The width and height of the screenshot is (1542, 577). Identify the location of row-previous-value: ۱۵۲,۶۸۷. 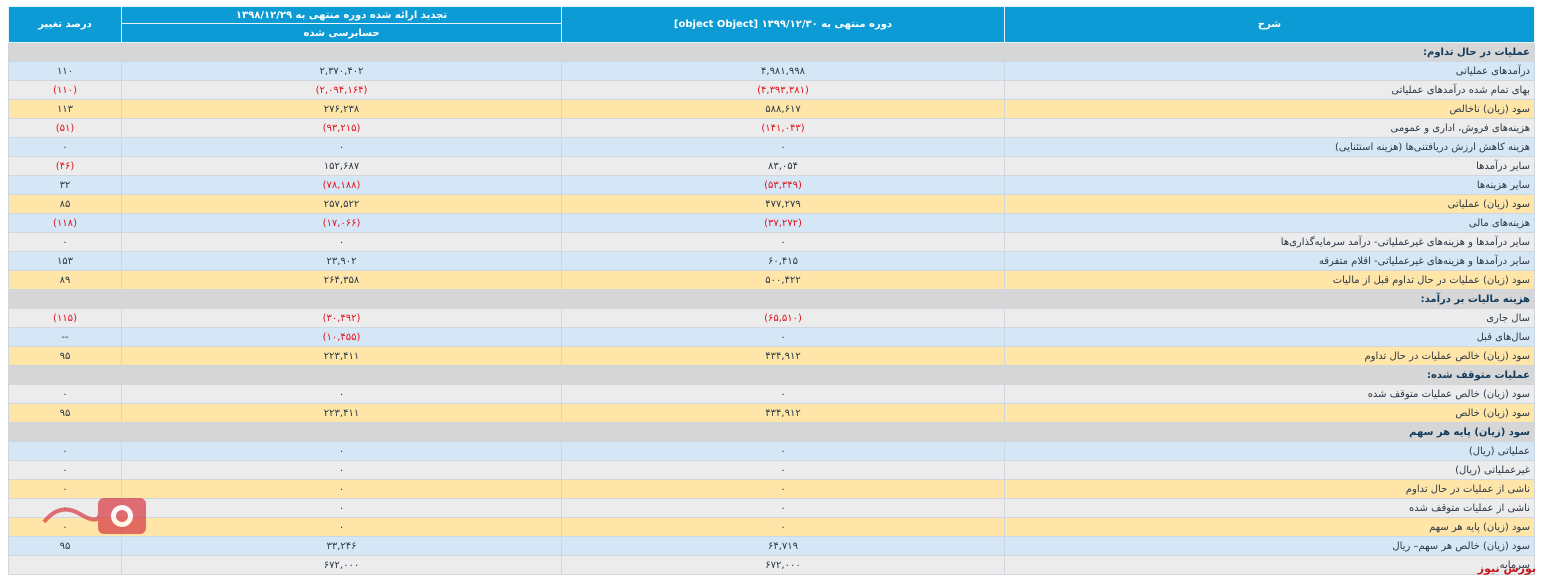
(341, 166).